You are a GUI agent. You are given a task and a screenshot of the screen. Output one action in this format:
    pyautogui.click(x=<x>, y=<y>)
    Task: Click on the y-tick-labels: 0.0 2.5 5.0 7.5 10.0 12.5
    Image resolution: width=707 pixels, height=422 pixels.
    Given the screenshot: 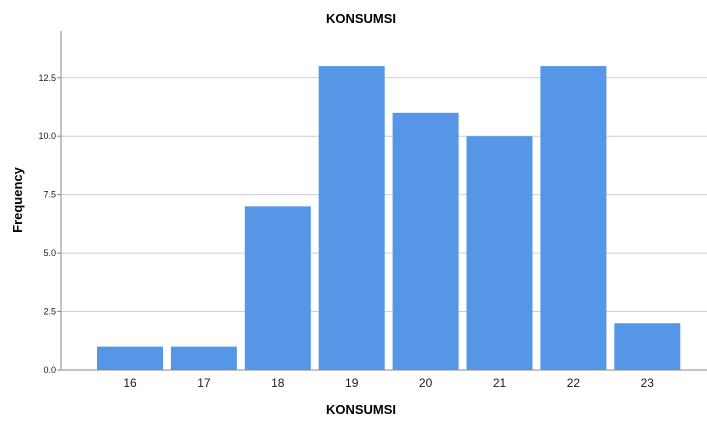 What is the action you would take?
    pyautogui.click(x=49, y=224)
    